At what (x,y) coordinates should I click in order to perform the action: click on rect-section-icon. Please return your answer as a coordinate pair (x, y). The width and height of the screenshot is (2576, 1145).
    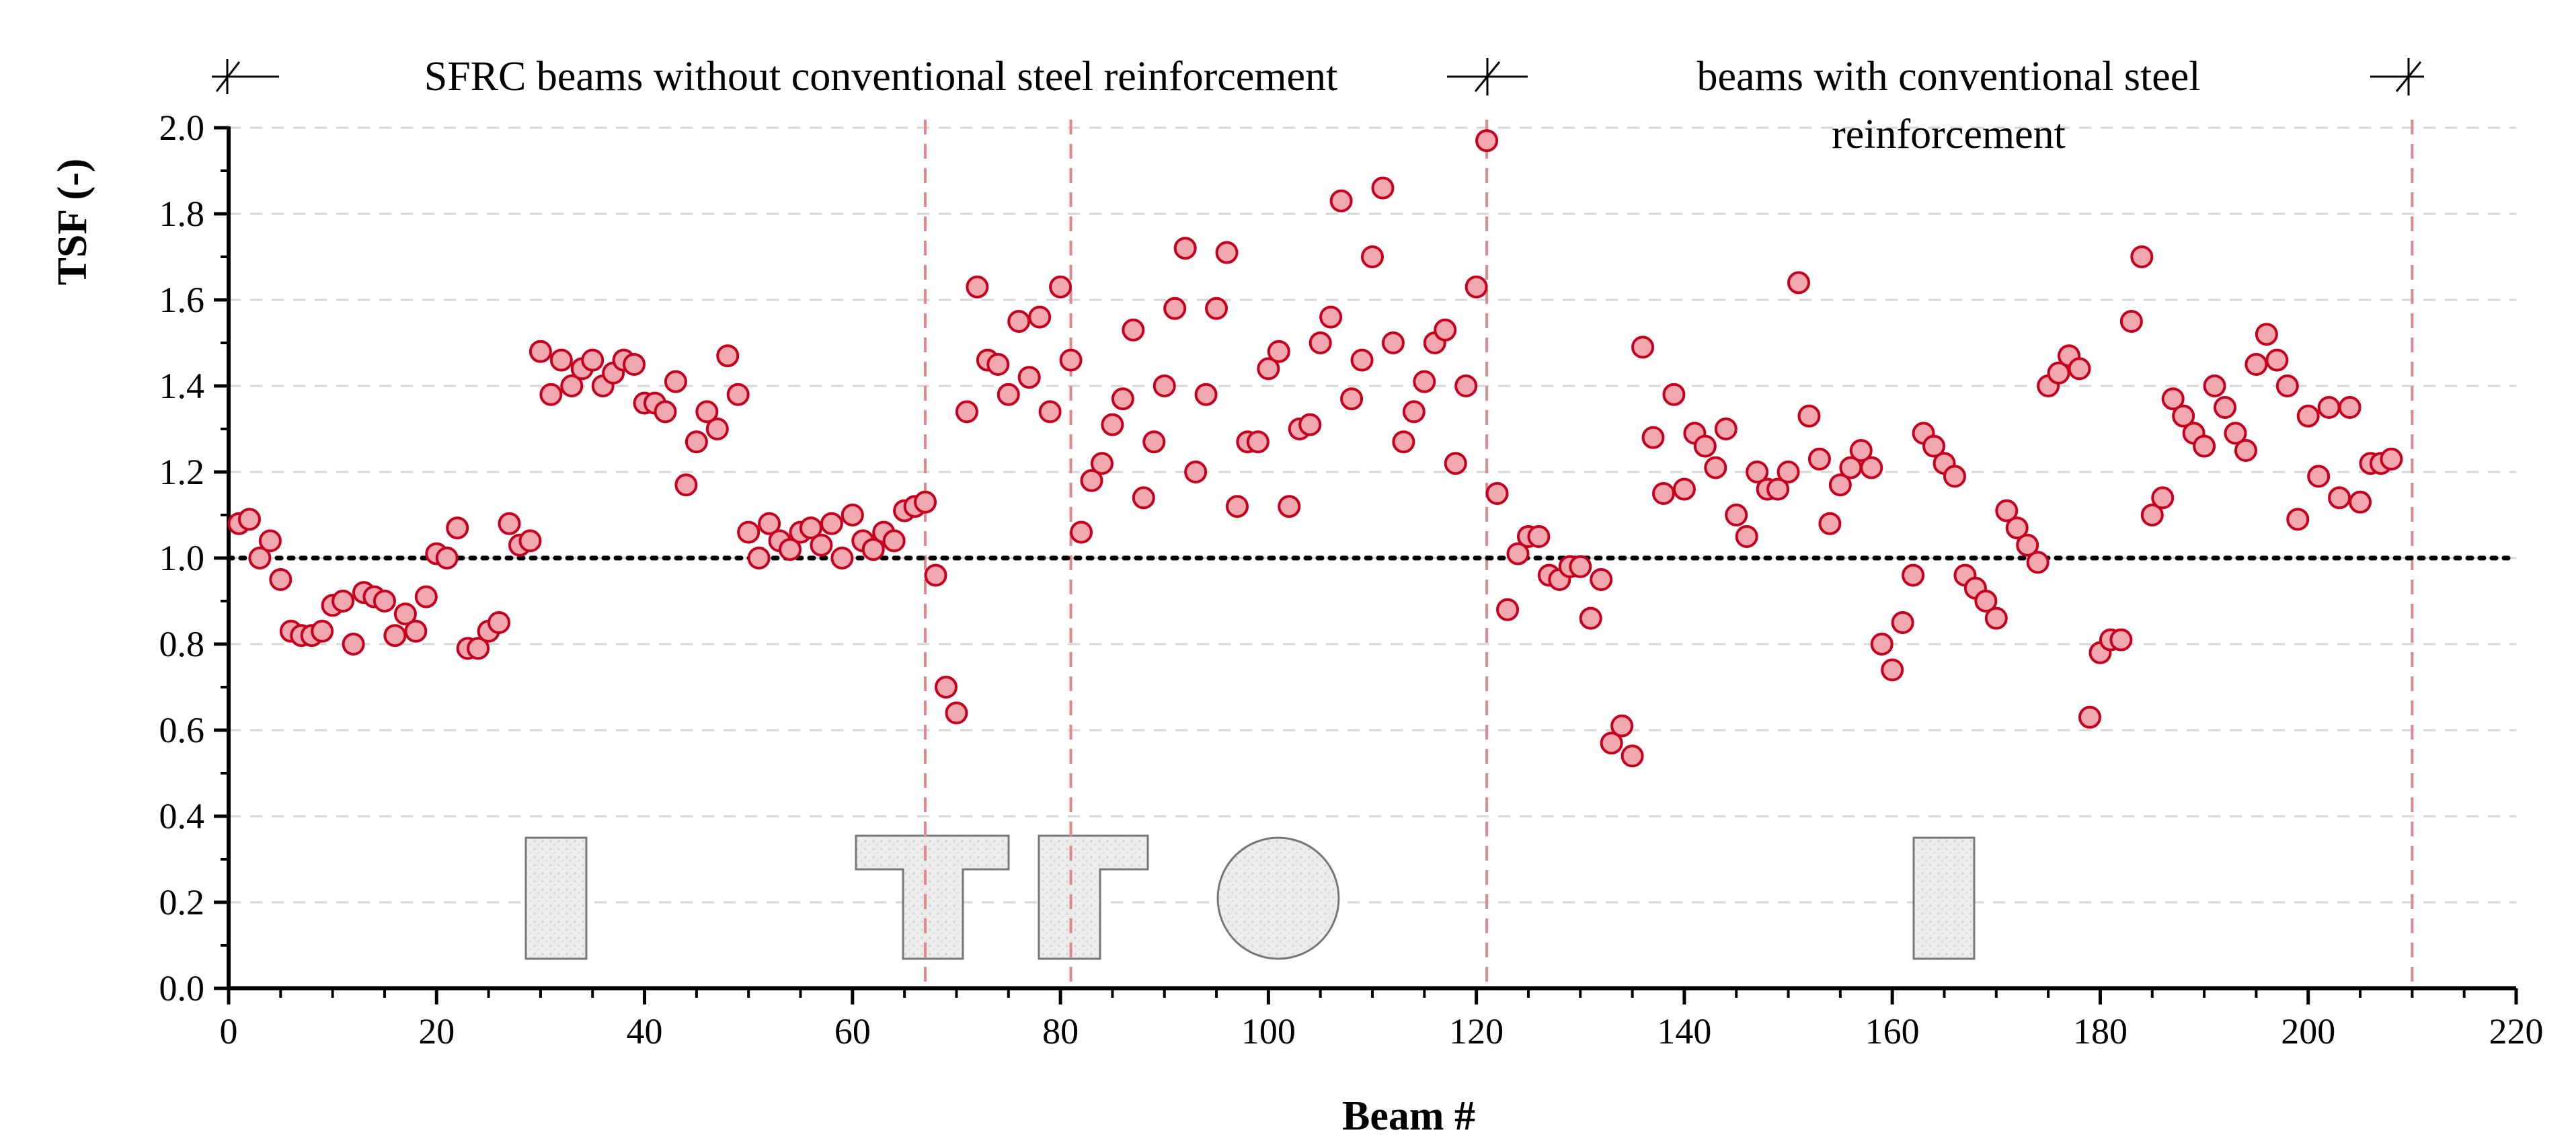
    Looking at the image, I should click on (1944, 898).